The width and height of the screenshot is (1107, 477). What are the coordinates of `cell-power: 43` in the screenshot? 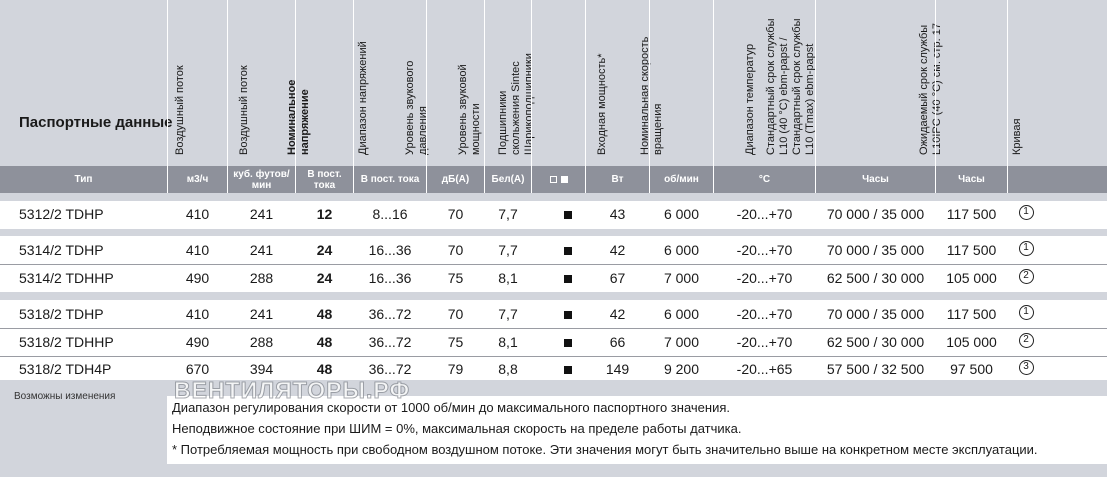 It's located at (617, 214).